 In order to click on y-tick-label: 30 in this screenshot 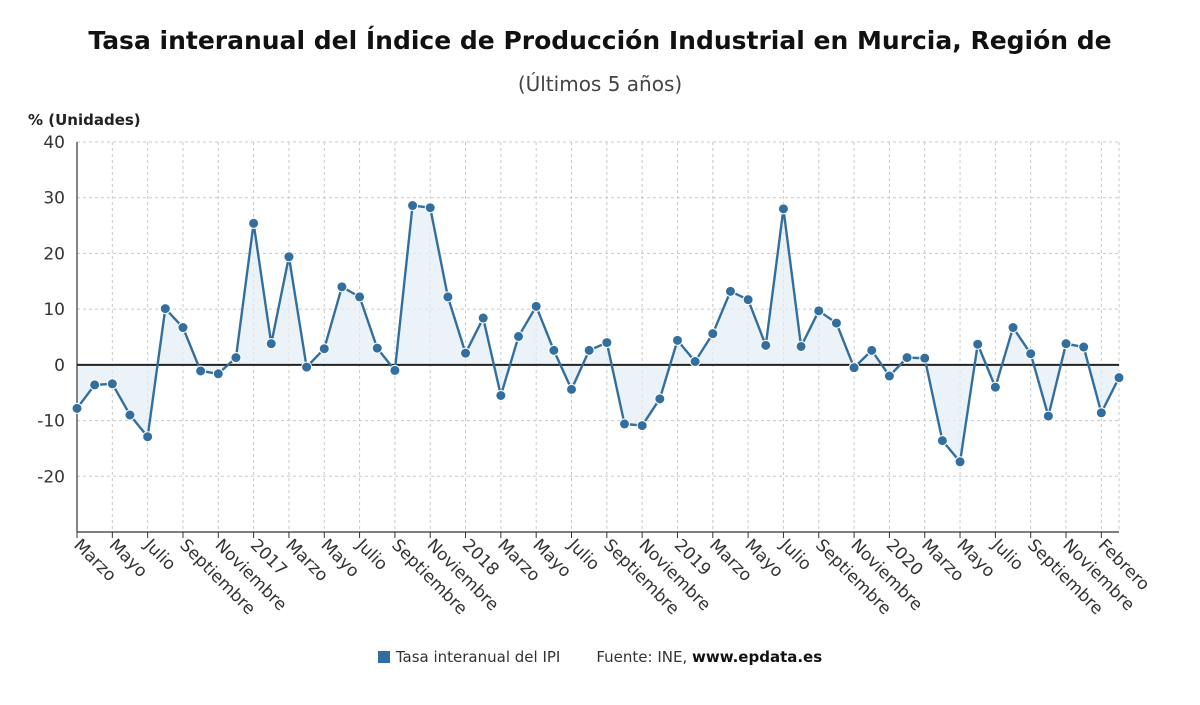, I will do `click(54, 199)`.